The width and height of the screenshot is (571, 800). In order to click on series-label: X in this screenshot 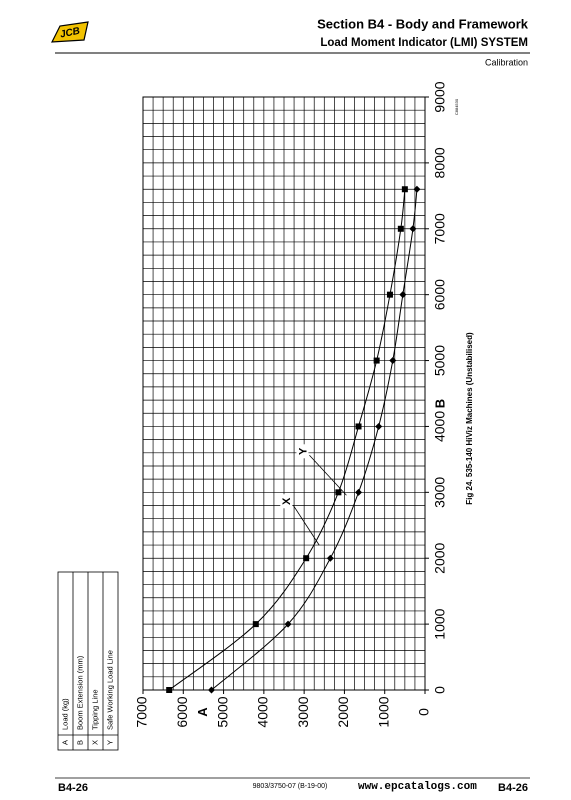, I will do `click(287, 501)`.